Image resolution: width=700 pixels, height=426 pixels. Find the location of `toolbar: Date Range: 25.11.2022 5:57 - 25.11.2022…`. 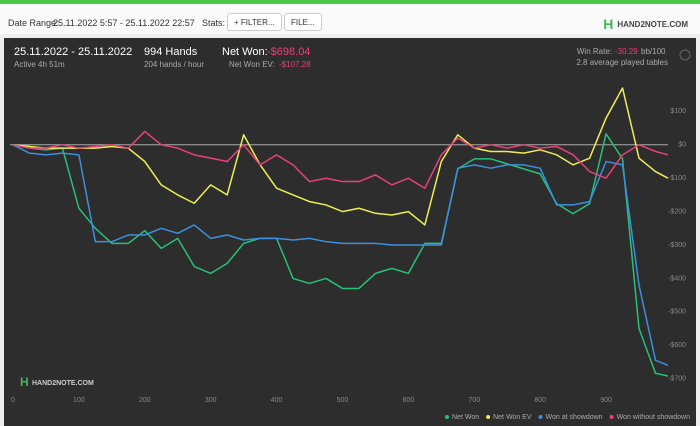

toolbar: Date Range: 25.11.2022 5:57 - 25.11.2022… is located at coordinates (350, 17).